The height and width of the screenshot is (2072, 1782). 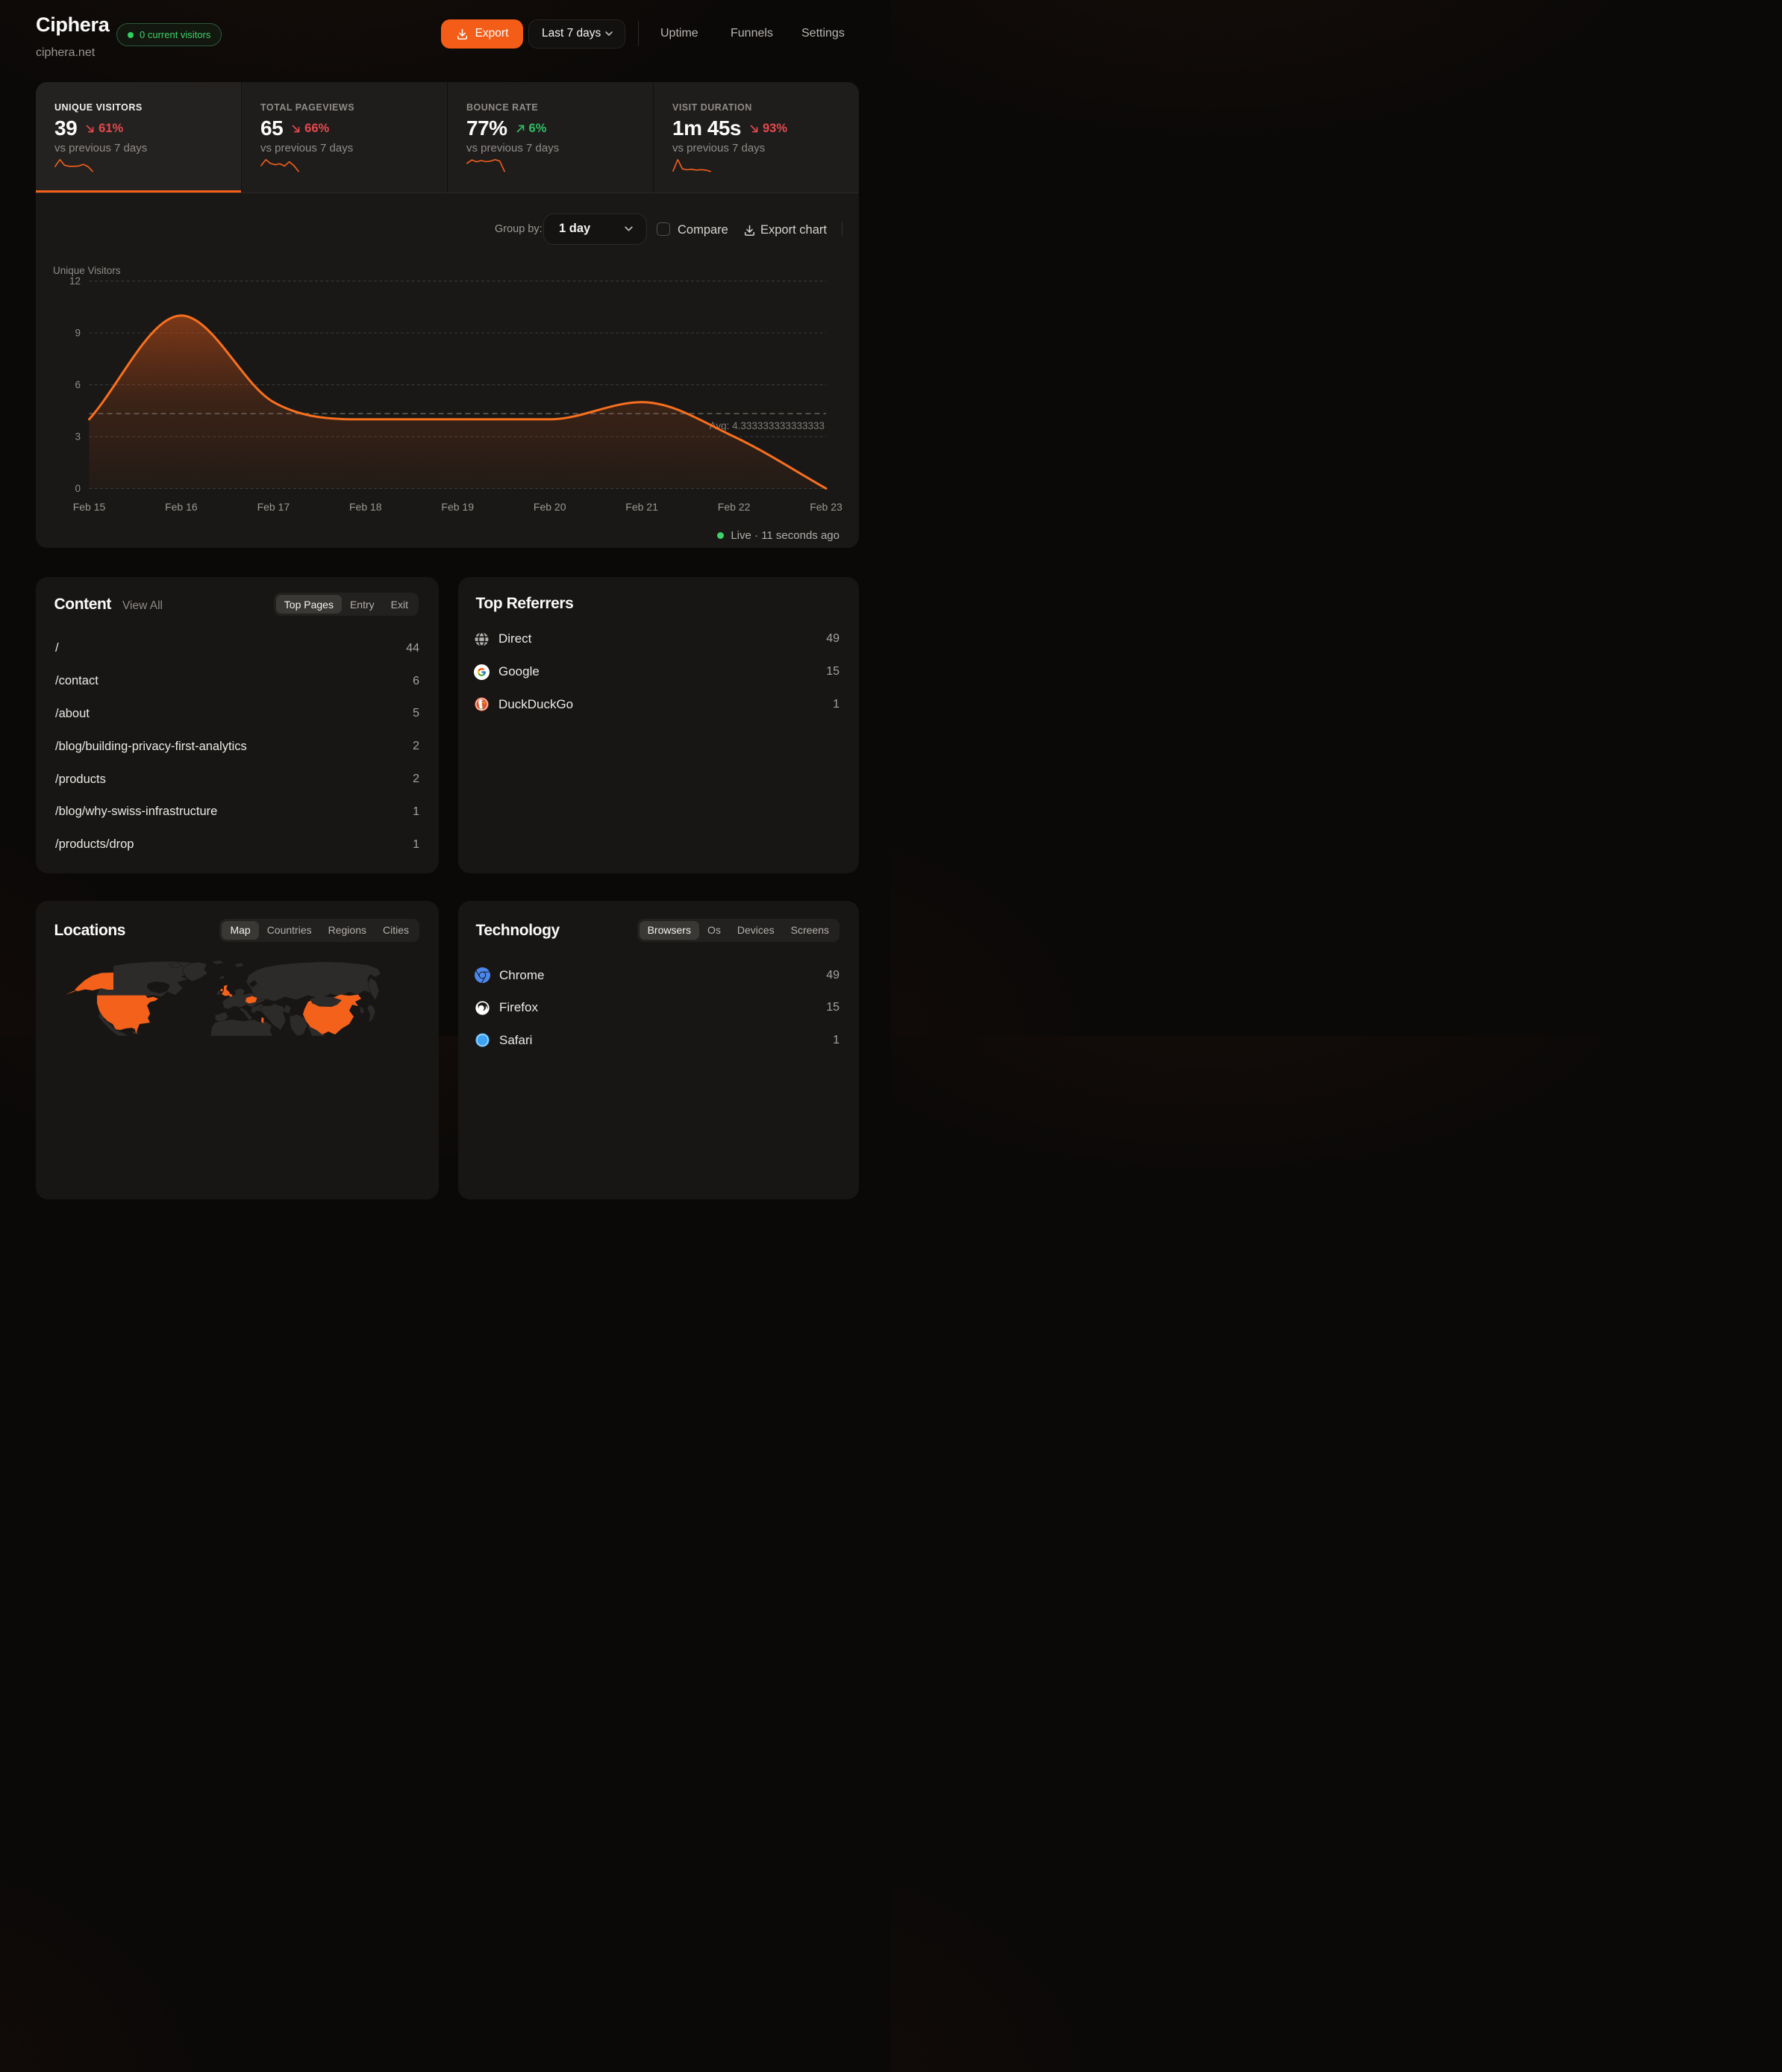 What do you see at coordinates (89, 507) in the screenshot?
I see `svg-text: Feb 15` at bounding box center [89, 507].